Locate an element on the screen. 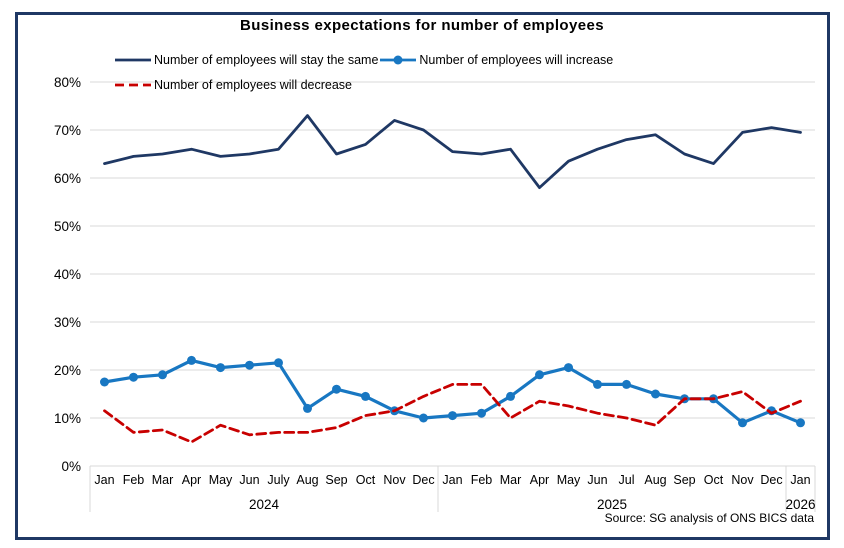  y-tick-label: 20% is located at coordinates (67, 370).